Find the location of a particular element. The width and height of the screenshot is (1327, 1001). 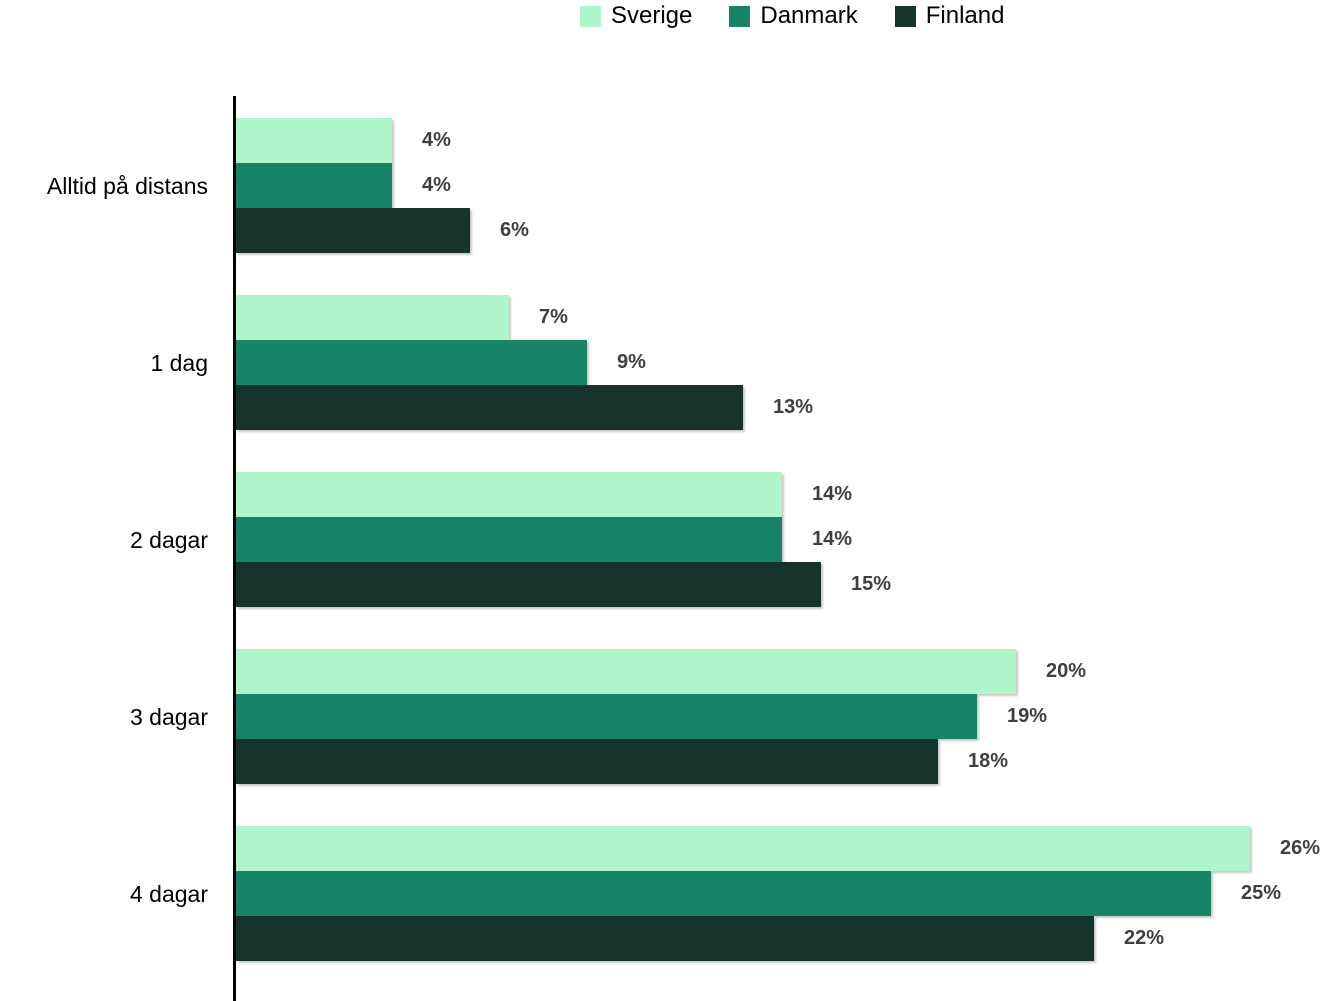

legend-item-sverige: Sverige is located at coordinates (636, 16).